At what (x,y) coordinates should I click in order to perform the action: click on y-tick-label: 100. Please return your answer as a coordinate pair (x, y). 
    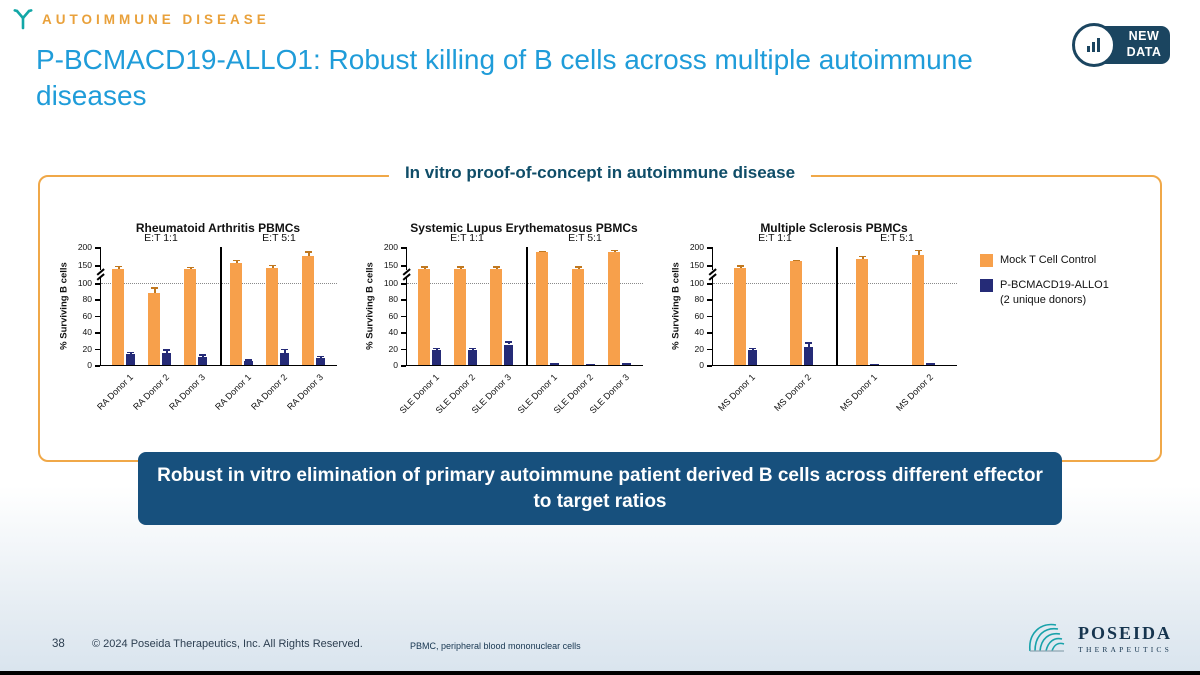
    Looking at the image, I should click on (390, 283).